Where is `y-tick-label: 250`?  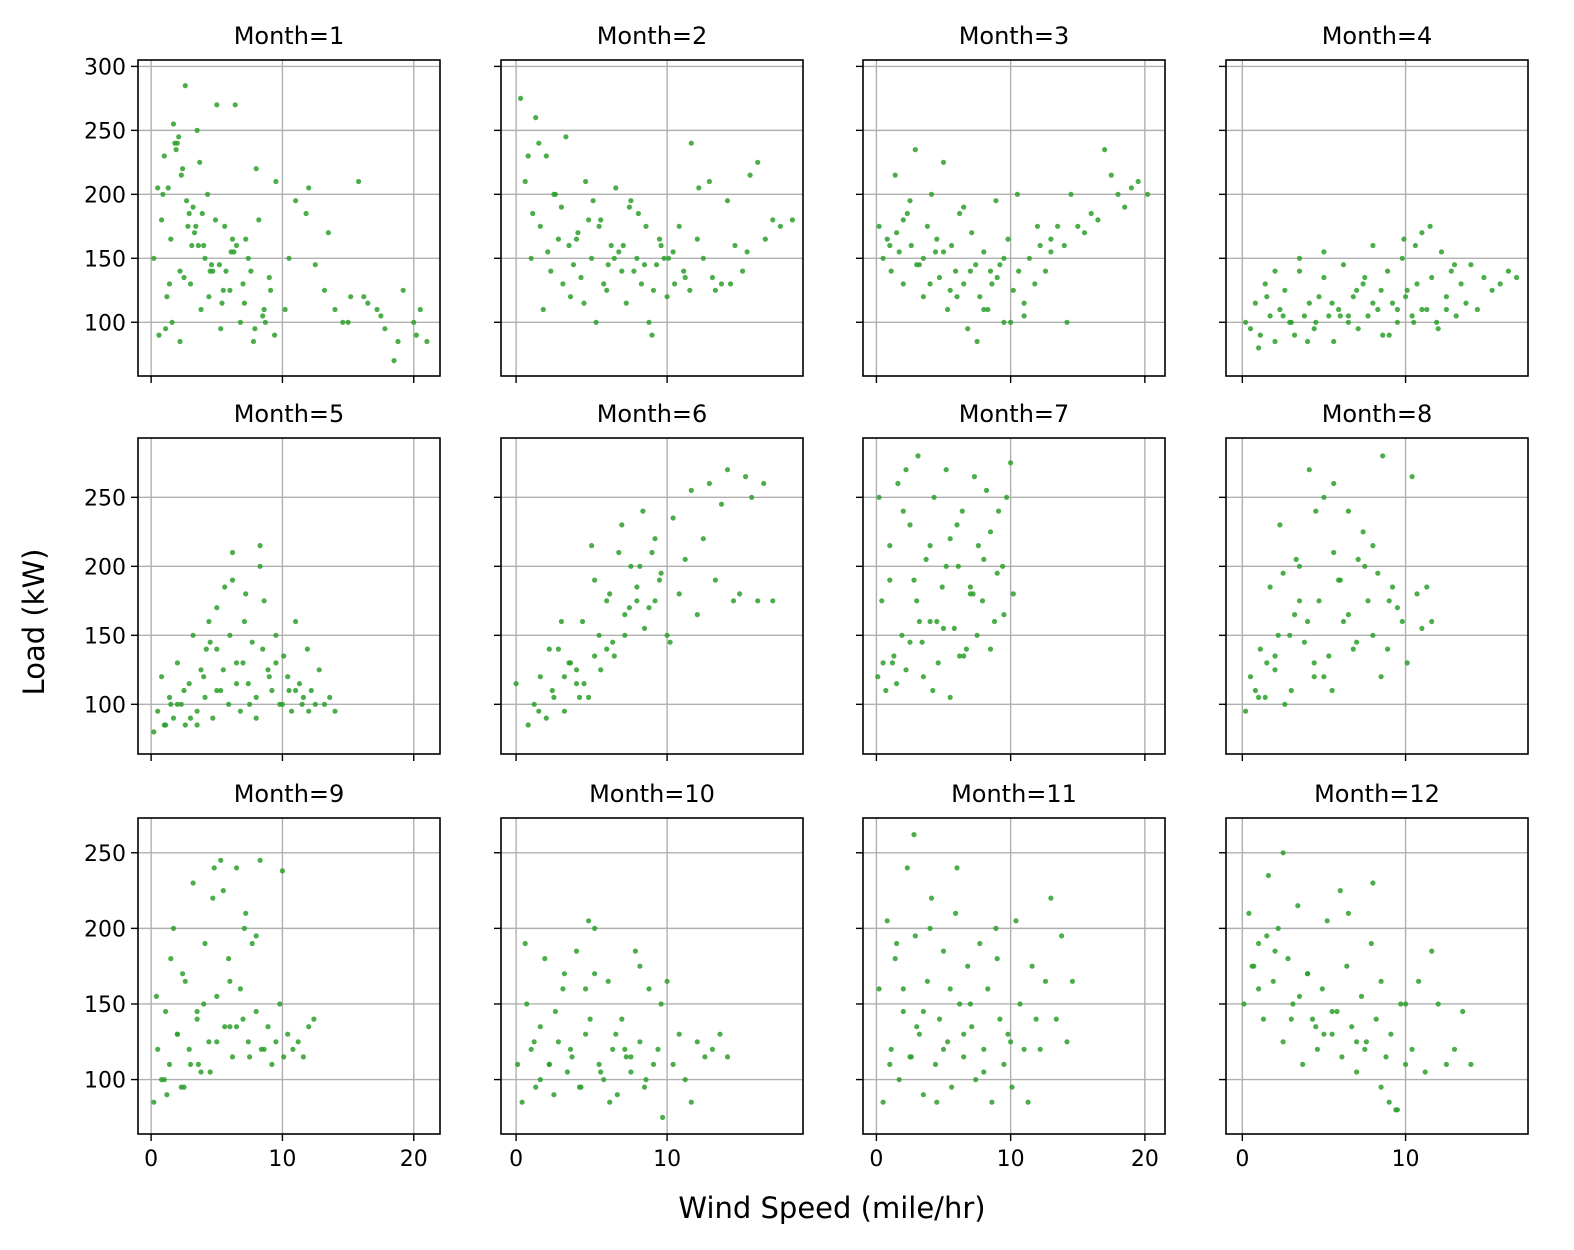
y-tick-label: 250 is located at coordinates (105, 498).